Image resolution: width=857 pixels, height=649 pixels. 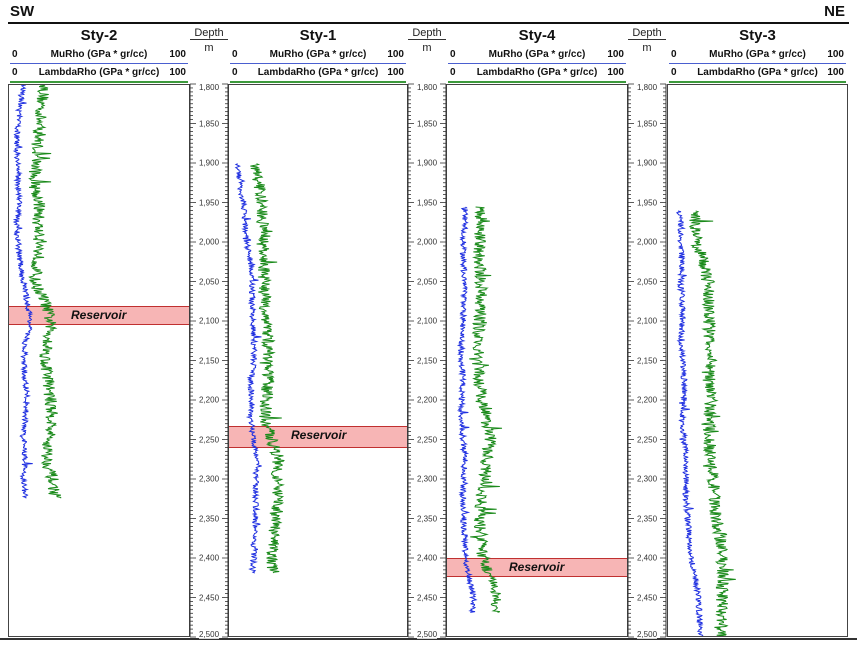 What do you see at coordinates (209, 48) in the screenshot?
I see `depth-unit: m` at bounding box center [209, 48].